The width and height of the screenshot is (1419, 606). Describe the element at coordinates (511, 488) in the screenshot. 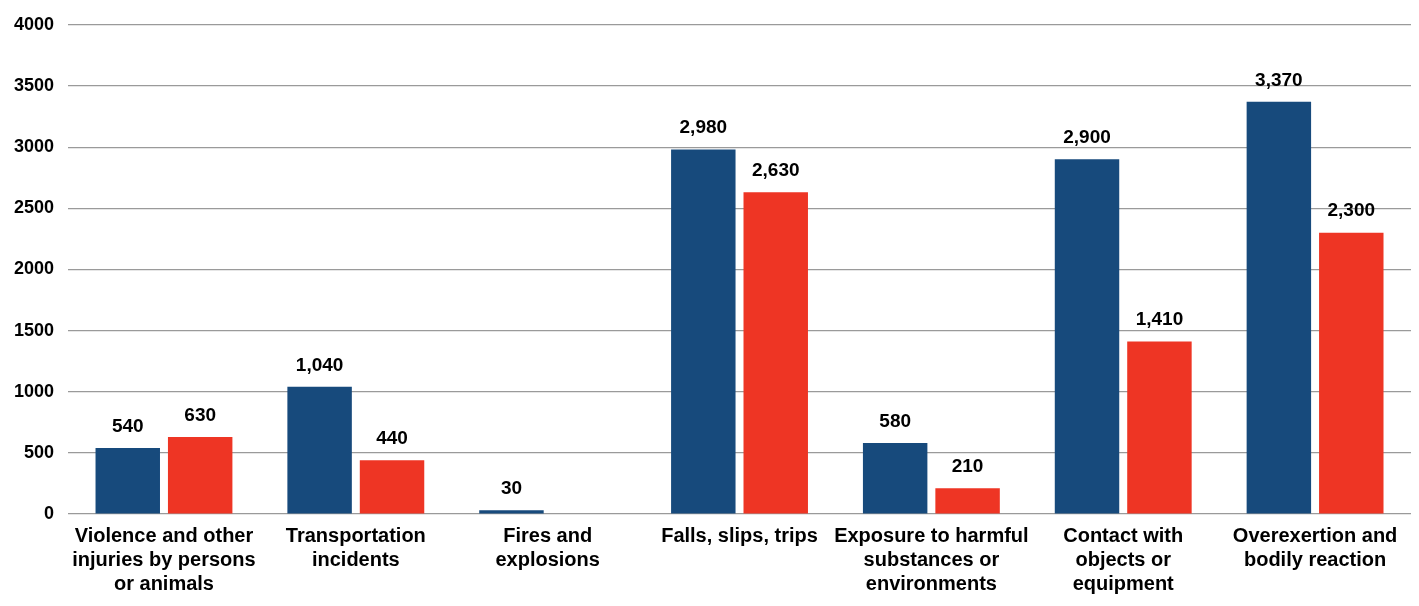

I see `data-label: 30` at that location.